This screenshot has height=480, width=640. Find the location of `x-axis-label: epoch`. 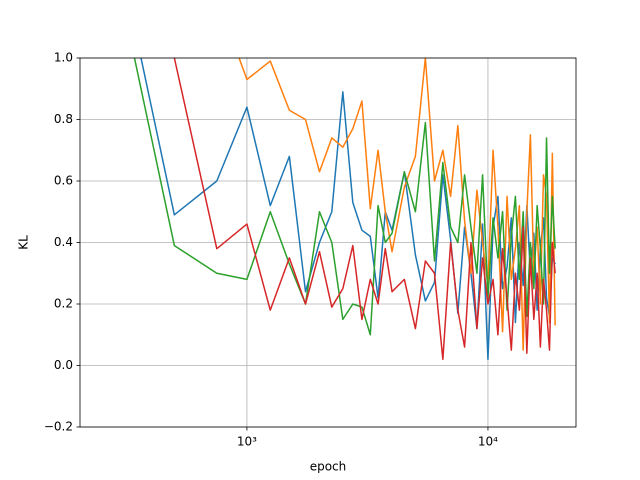

x-axis-label: epoch is located at coordinates (328, 467).